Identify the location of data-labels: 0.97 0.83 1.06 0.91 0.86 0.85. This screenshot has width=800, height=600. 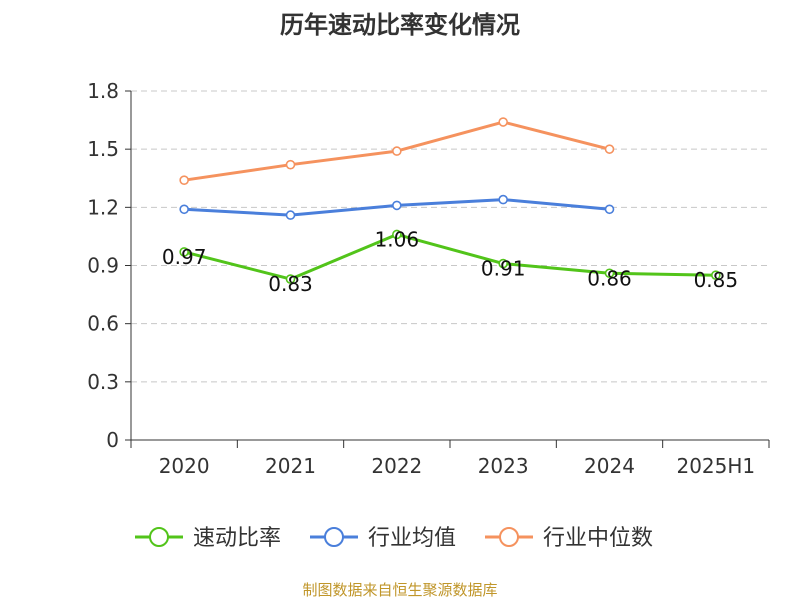
(450, 261).